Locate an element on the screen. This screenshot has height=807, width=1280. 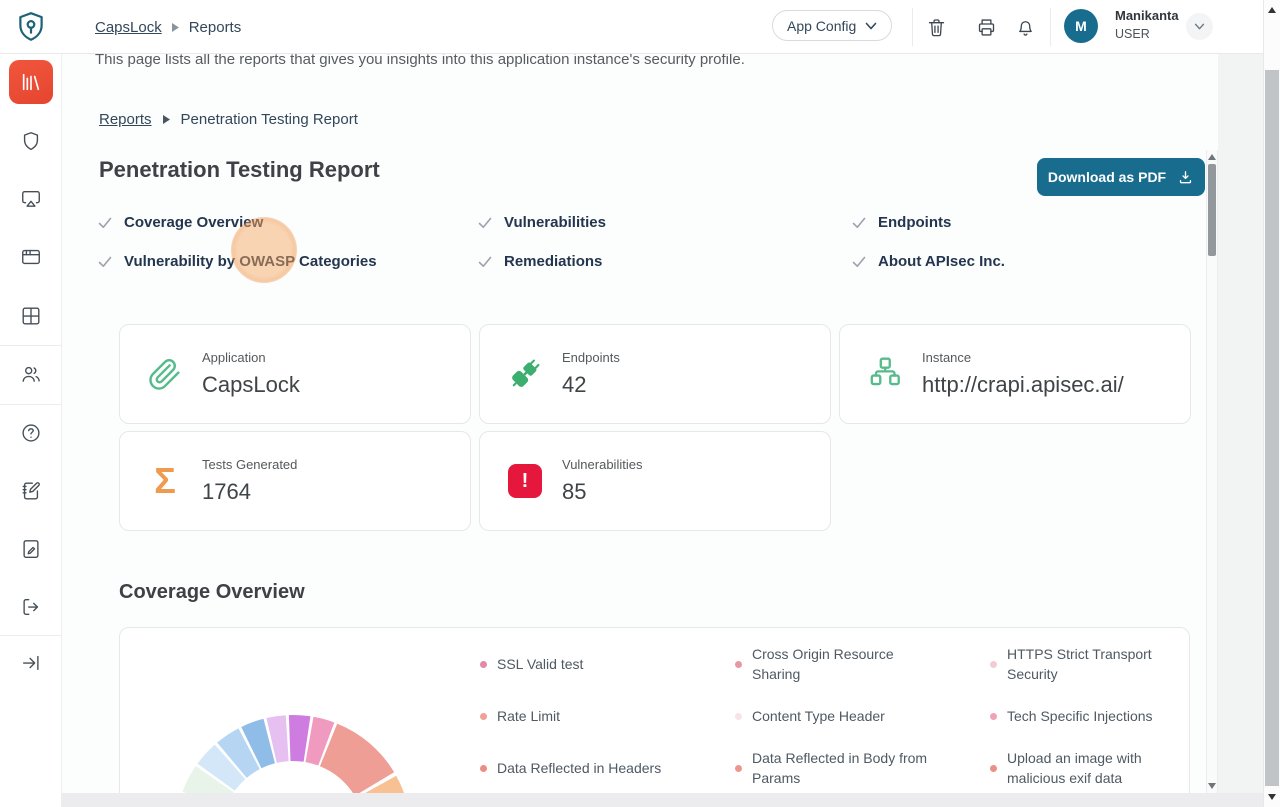
stat-value: 42 is located at coordinates (574, 384).